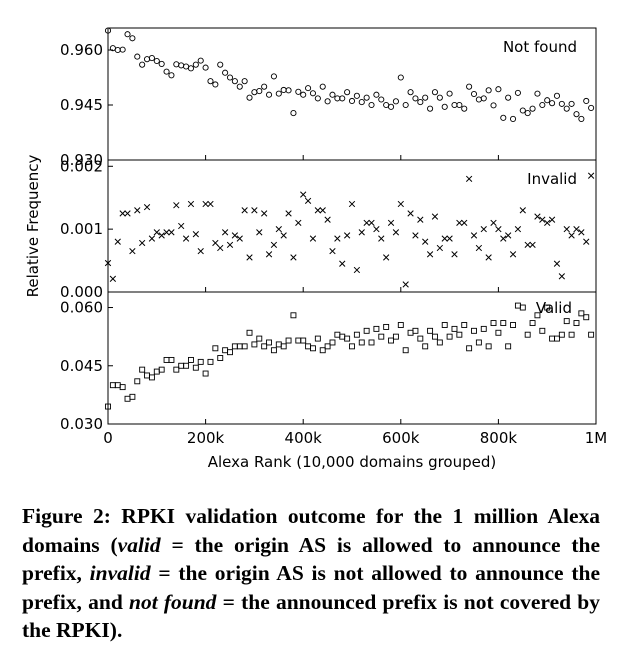 This screenshot has height=661, width=625. What do you see at coordinates (540, 47) in the screenshot?
I see `panel-label-not-found: Not found` at bounding box center [540, 47].